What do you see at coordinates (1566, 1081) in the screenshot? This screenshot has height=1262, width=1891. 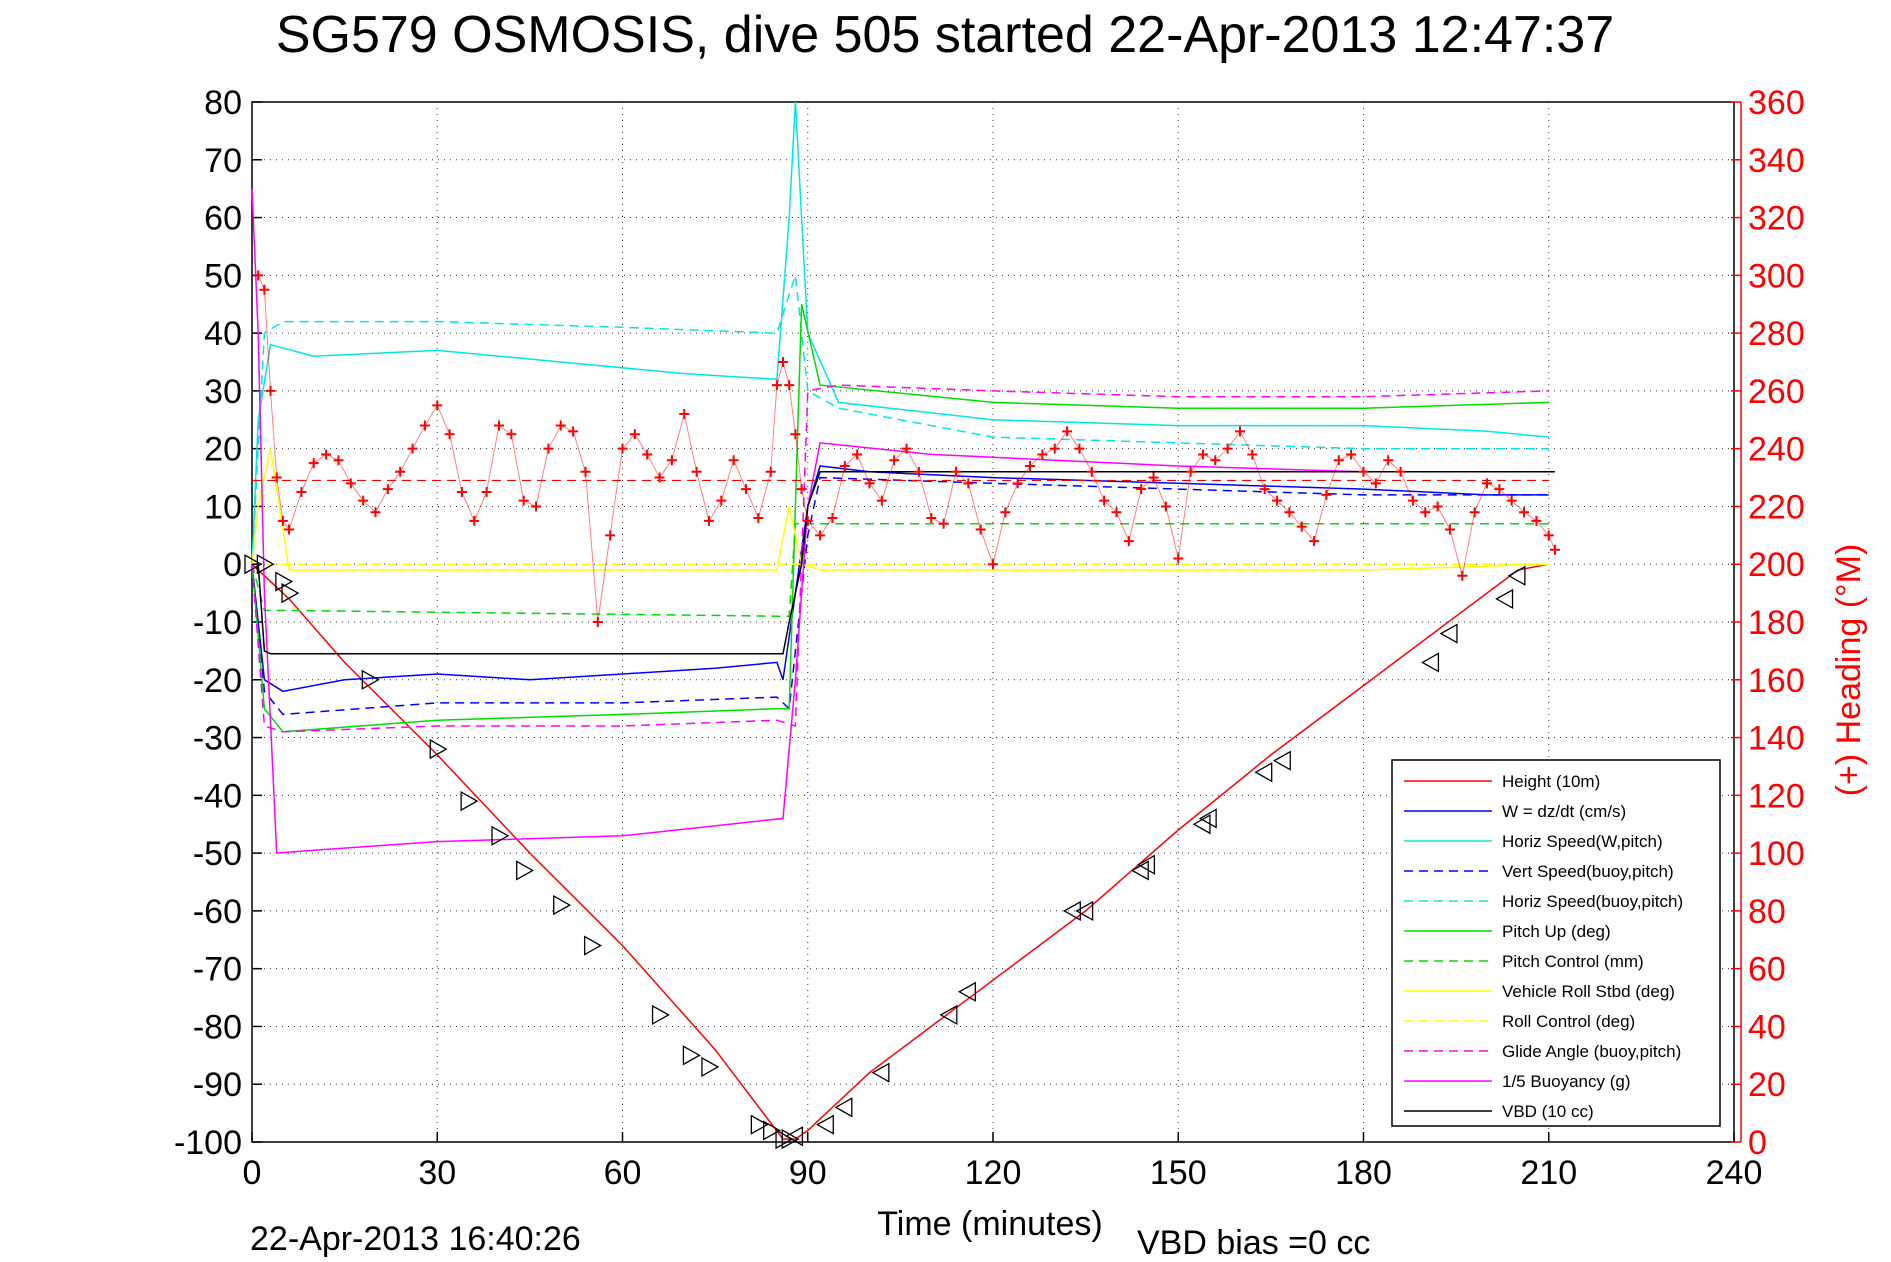 I see `legend-label: 1/5 Buoyancy (g)` at bounding box center [1566, 1081].